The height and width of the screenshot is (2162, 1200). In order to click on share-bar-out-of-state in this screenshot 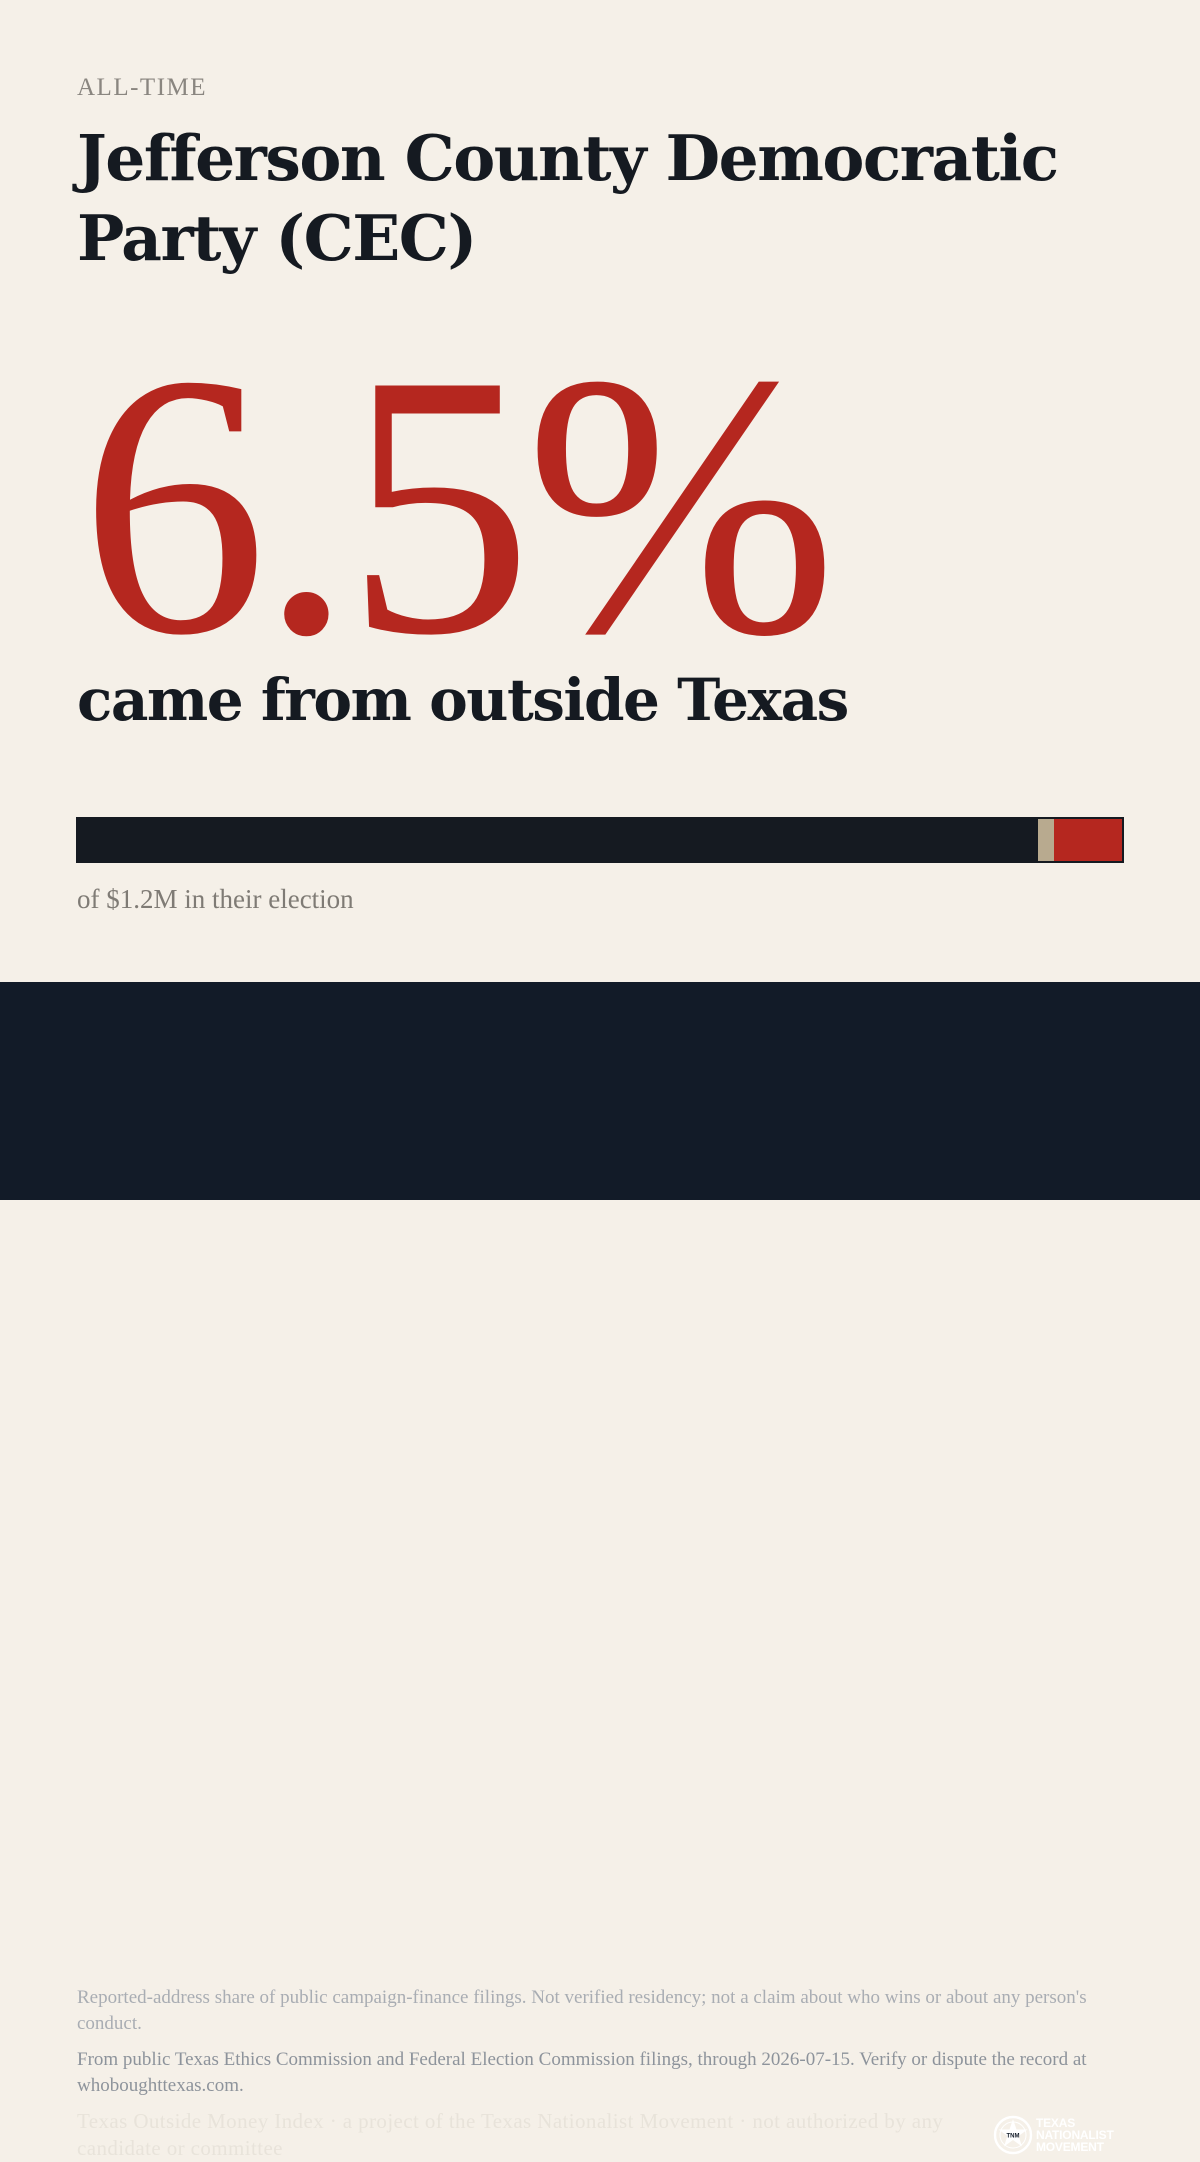, I will do `click(1088, 840)`.